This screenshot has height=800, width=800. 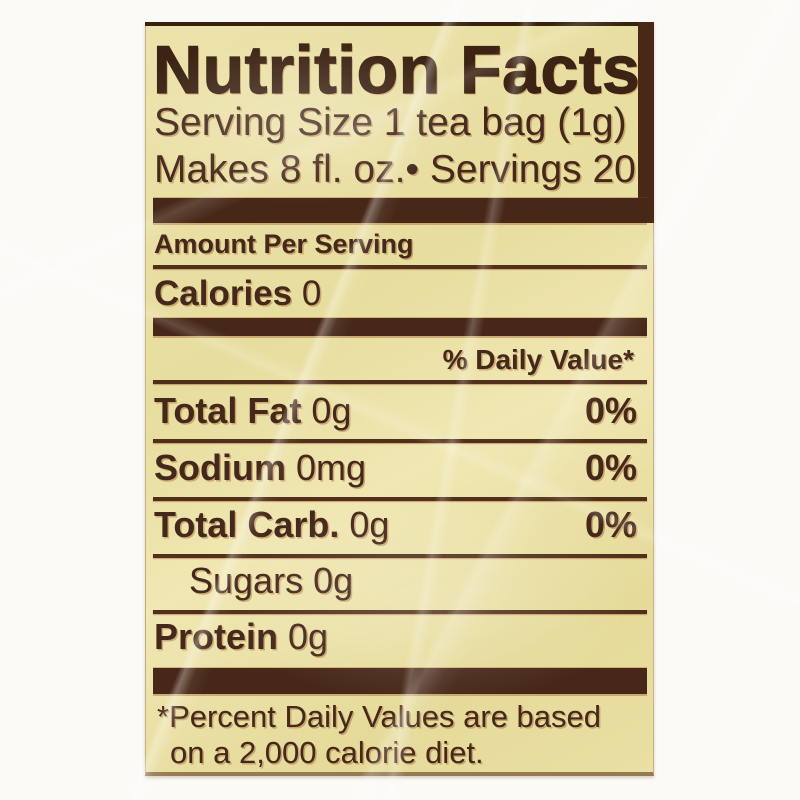 I want to click on nutrient-row-sodium: Sodium 0mg 0%, so click(x=395, y=468).